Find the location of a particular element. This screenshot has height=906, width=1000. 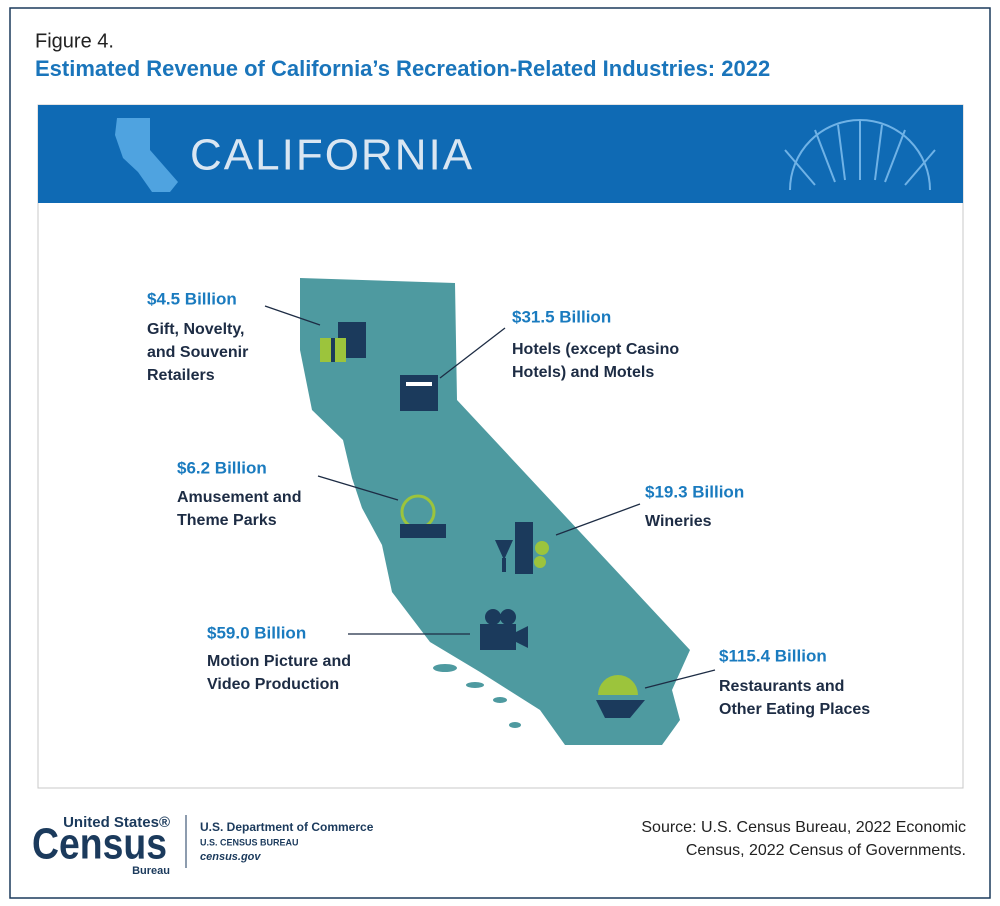

logo-top: United States® is located at coordinates (116, 822).